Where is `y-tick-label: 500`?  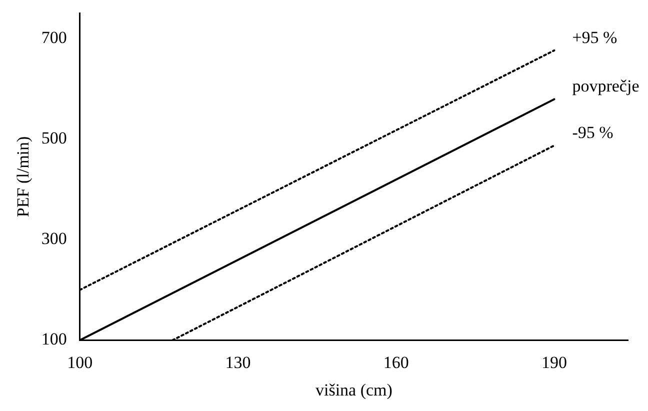 y-tick-label: 500 is located at coordinates (54, 138).